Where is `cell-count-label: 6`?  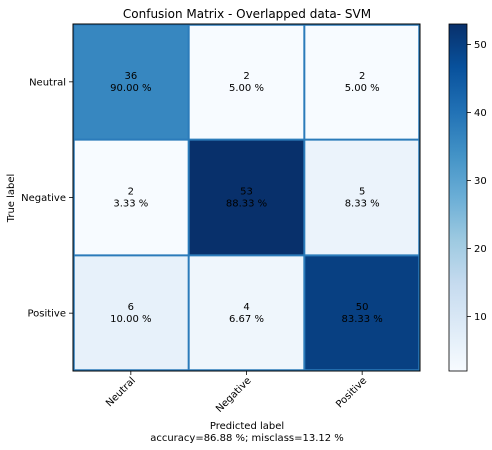 cell-count-label: 6 is located at coordinates (131, 307).